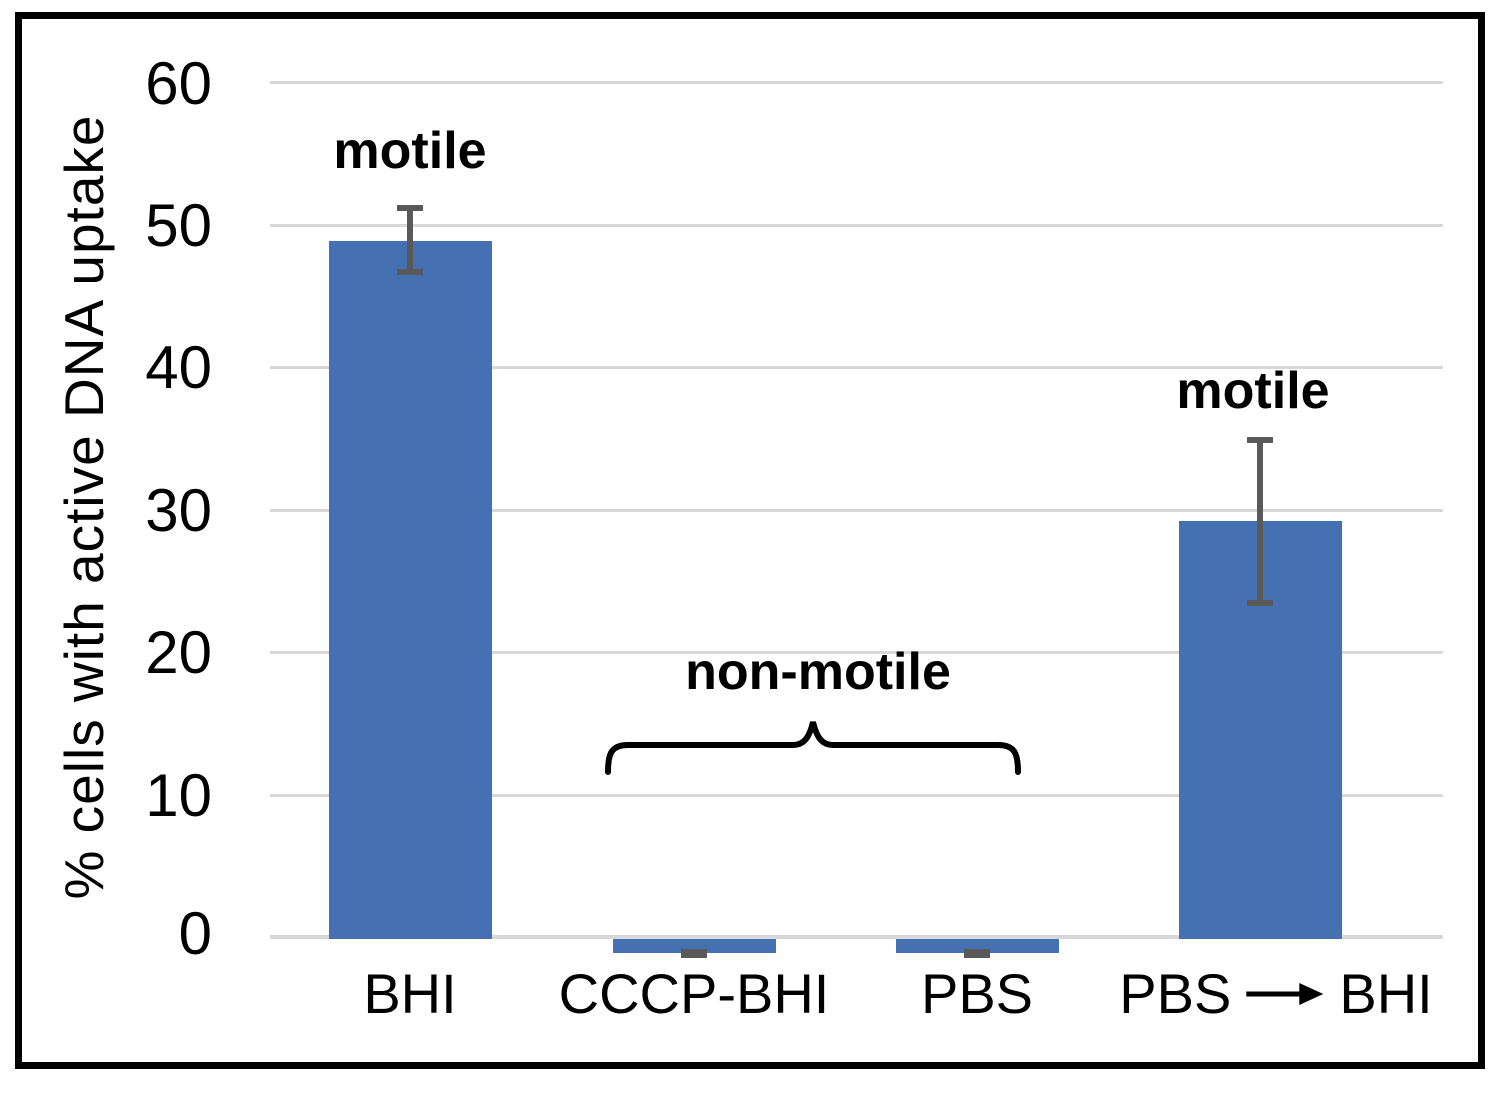 The height and width of the screenshot is (1093, 1500). What do you see at coordinates (195, 933) in the screenshot?
I see `y-tick-0: 0` at bounding box center [195, 933].